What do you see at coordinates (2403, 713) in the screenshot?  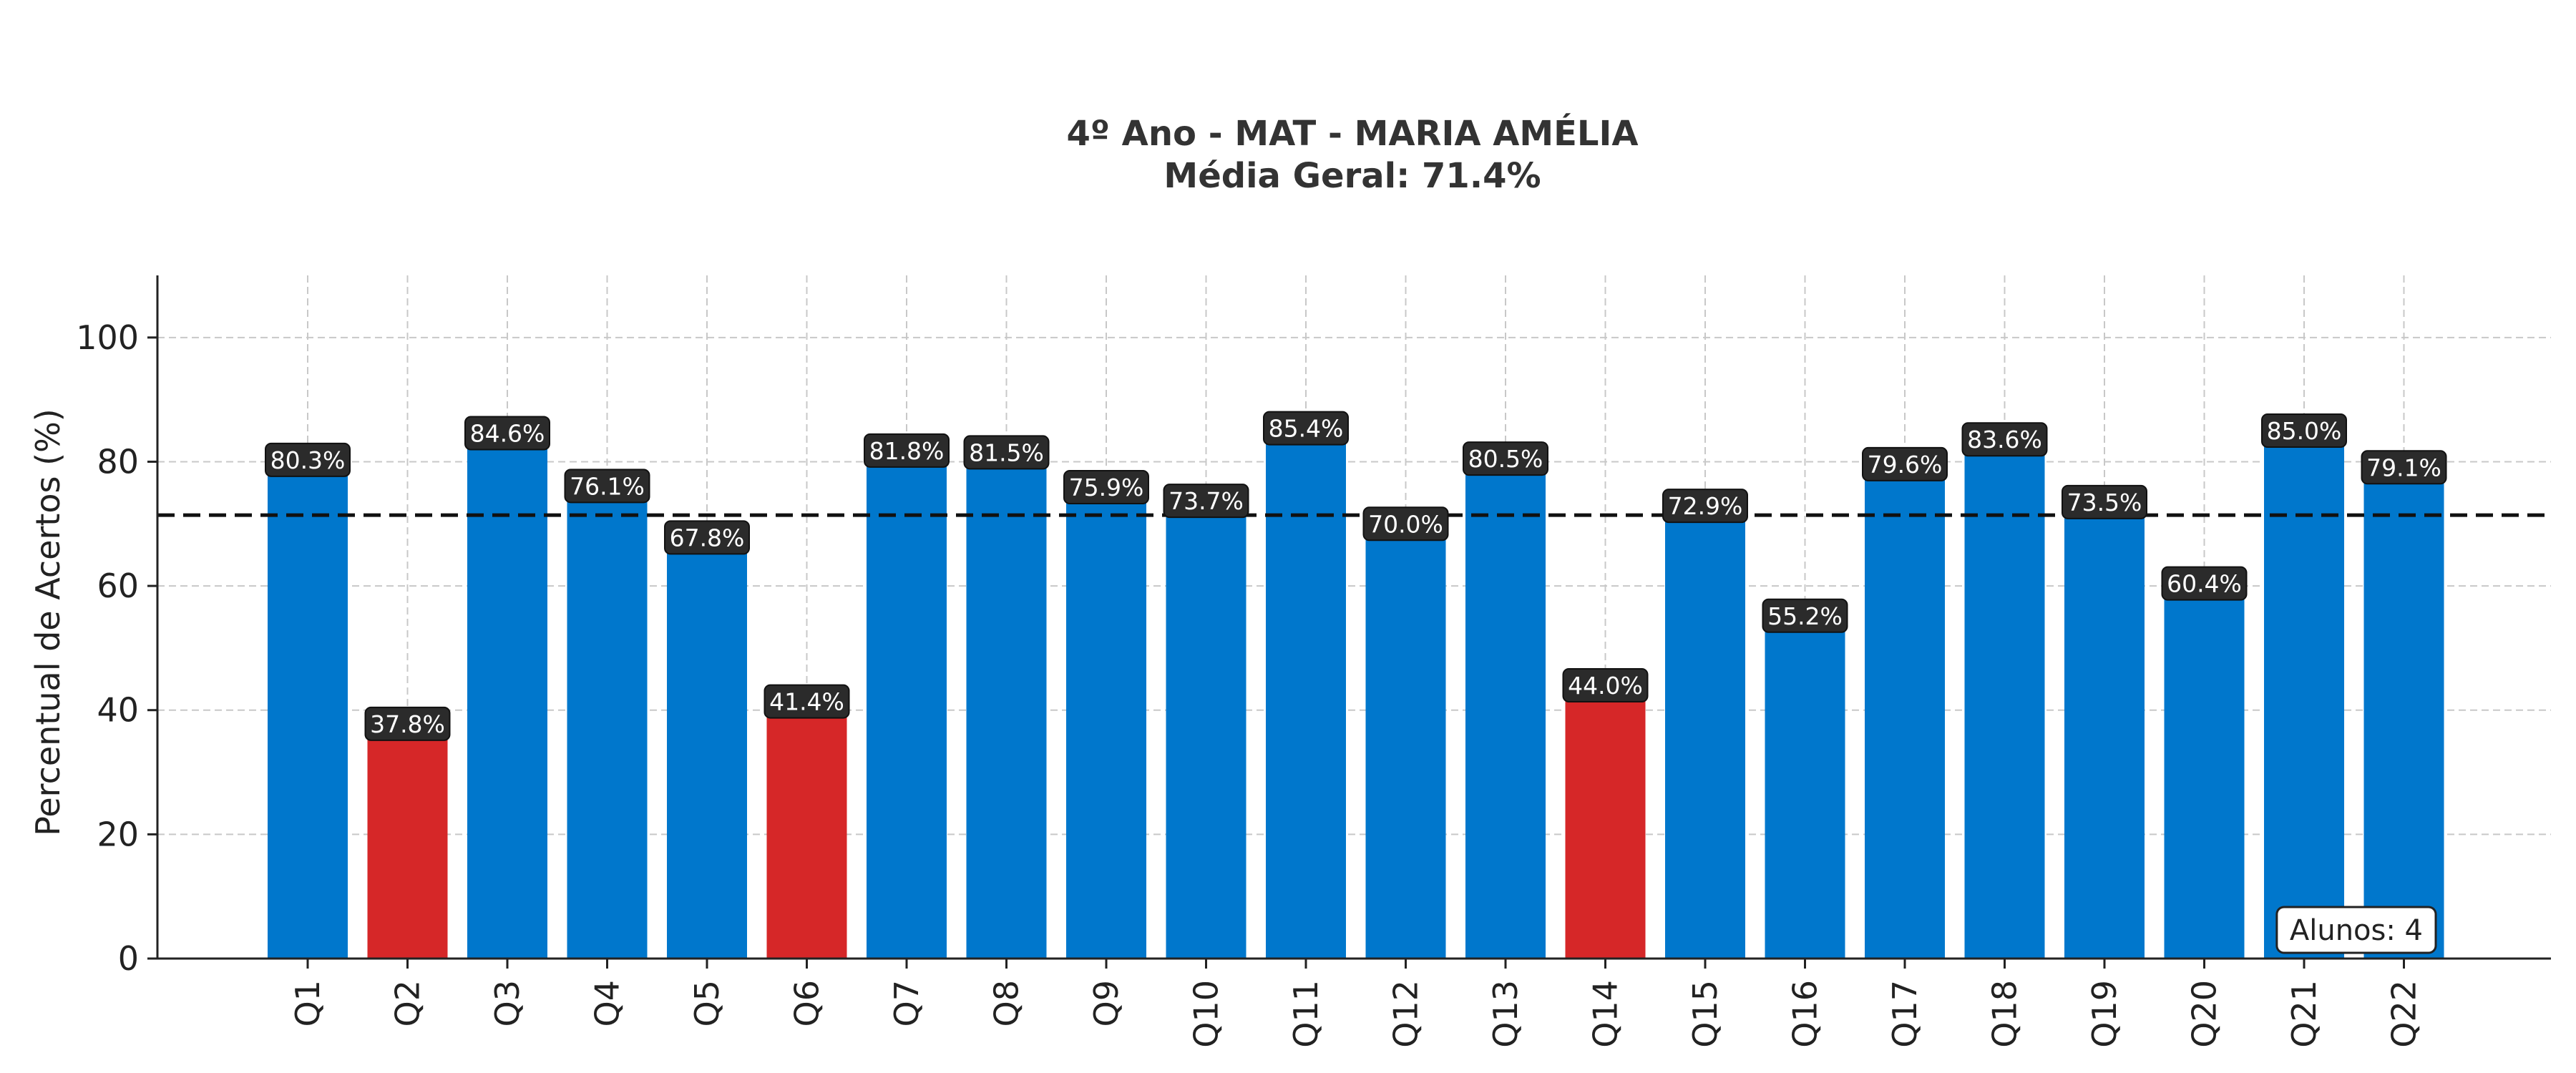 I see `bar-q22` at bounding box center [2403, 713].